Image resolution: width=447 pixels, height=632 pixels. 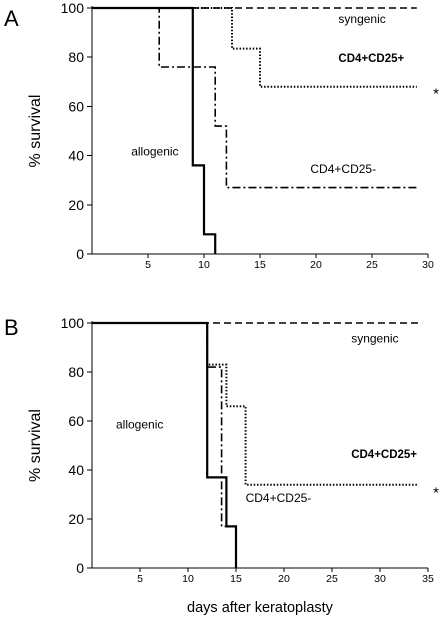 What do you see at coordinates (260, 608) in the screenshot?
I see `x-axis-label: days after keratoplasty` at bounding box center [260, 608].